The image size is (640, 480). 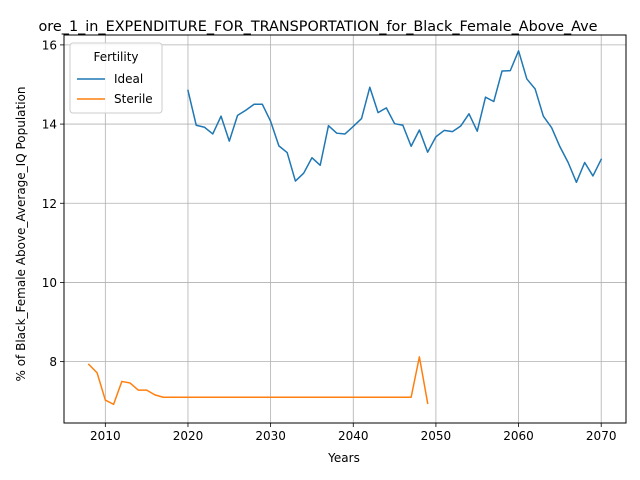 I want to click on series-line-sterile, so click(x=258, y=381).